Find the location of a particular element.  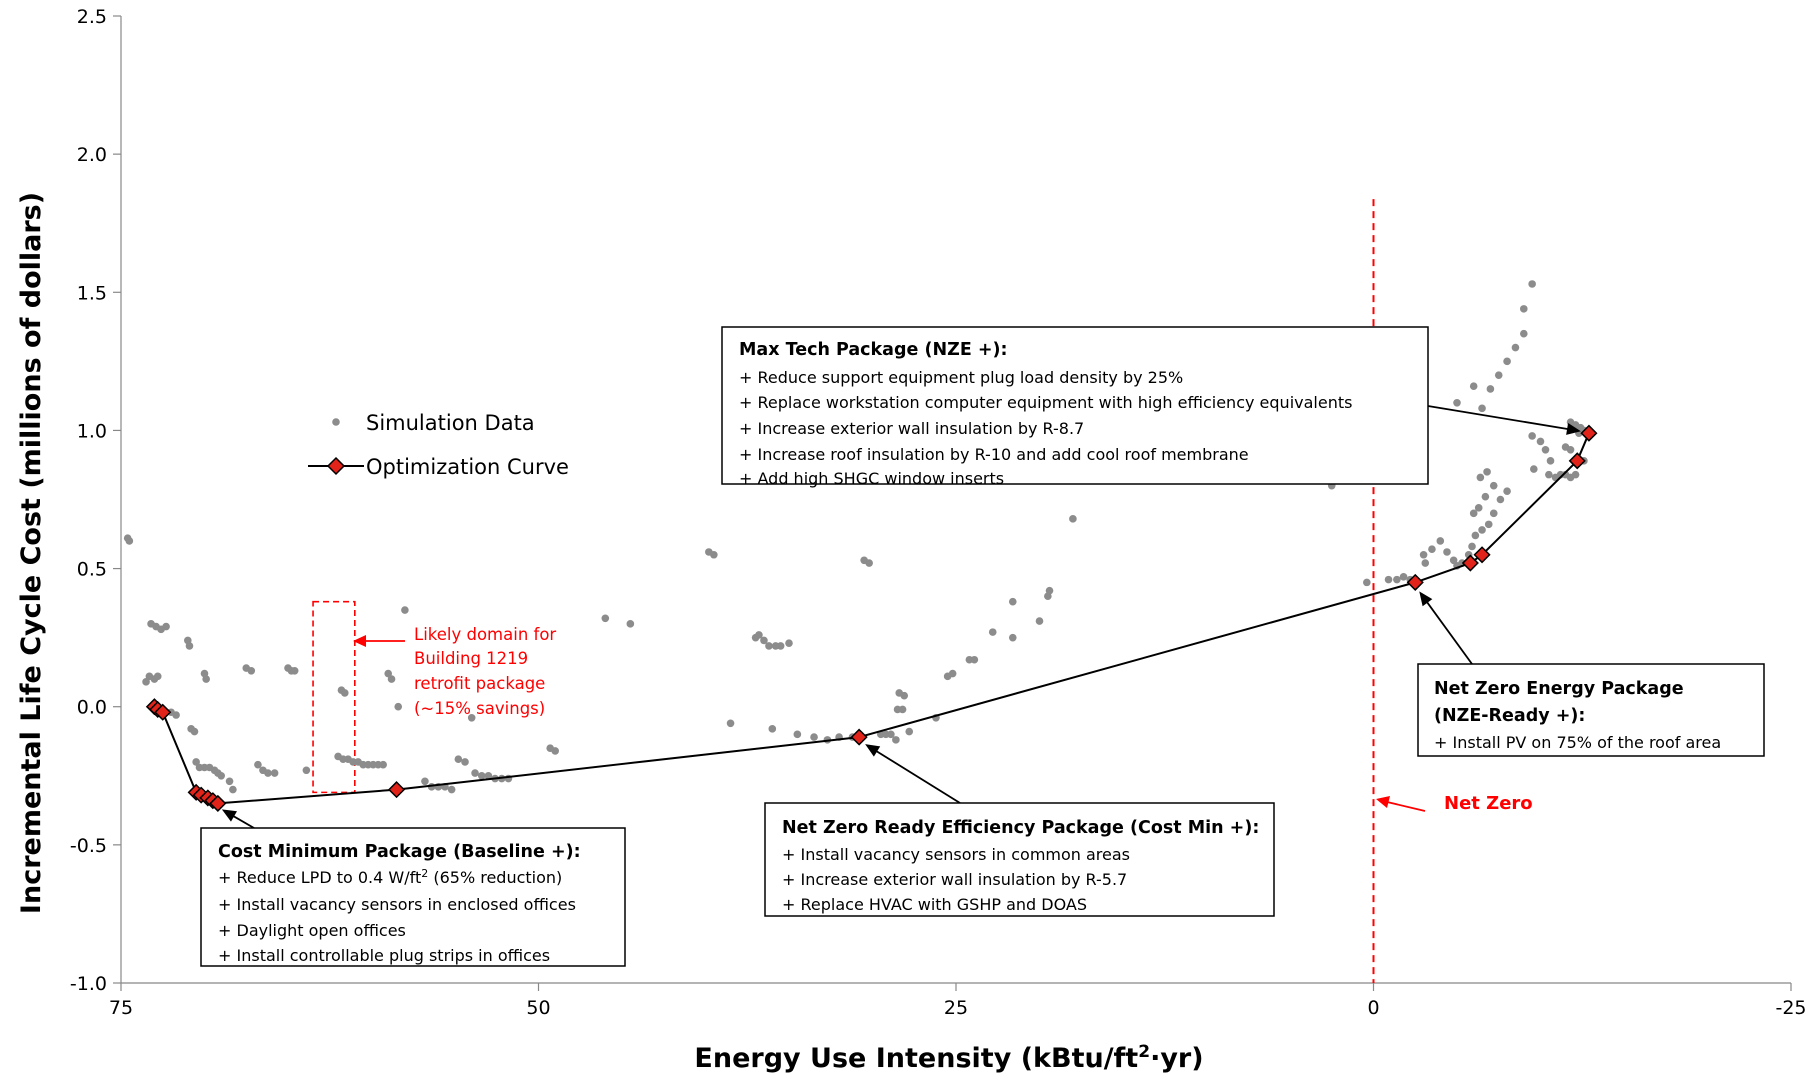

arrow-cost-minimum-head is located at coordinates (229, 815).